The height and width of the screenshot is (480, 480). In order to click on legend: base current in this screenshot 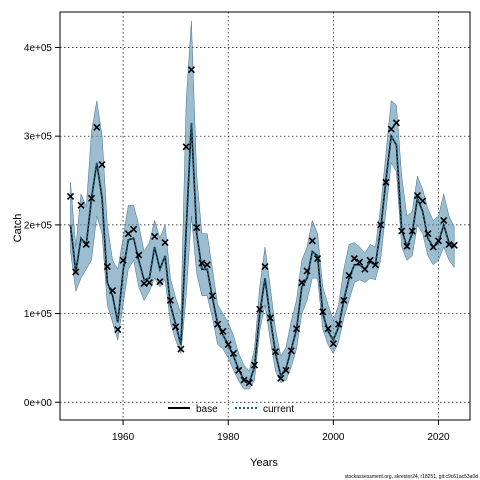, I will do `click(231, 409)`.